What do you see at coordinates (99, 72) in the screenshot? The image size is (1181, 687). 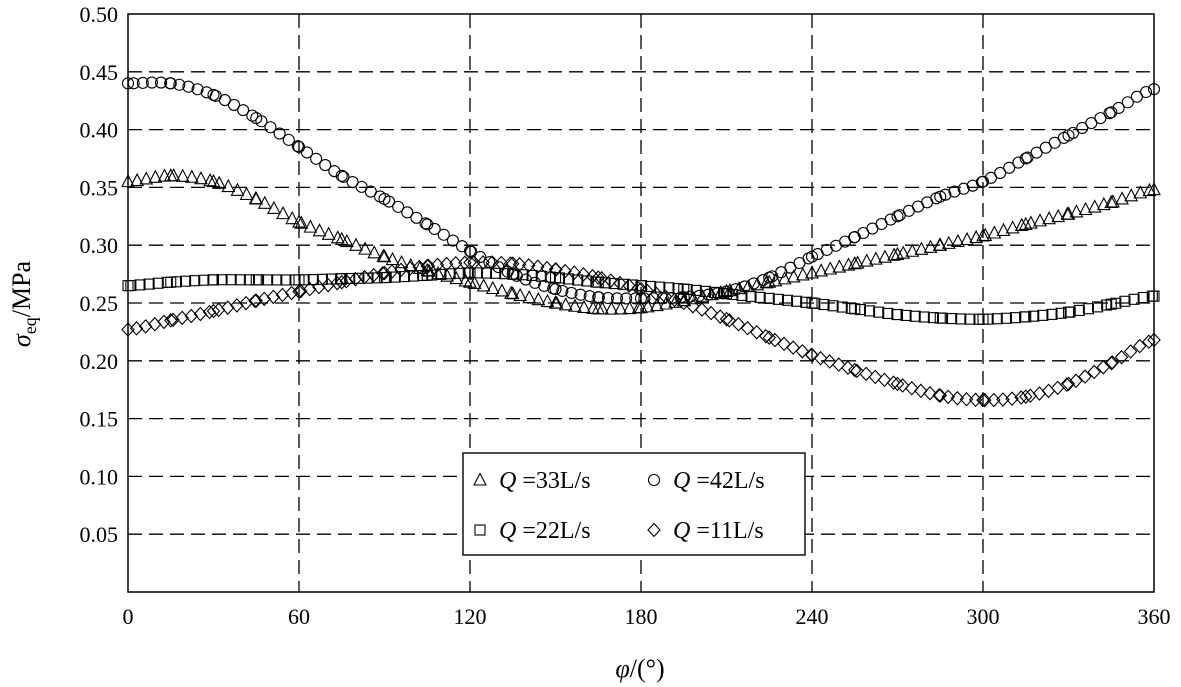 I see `y-tick-label: 0.45` at bounding box center [99, 72].